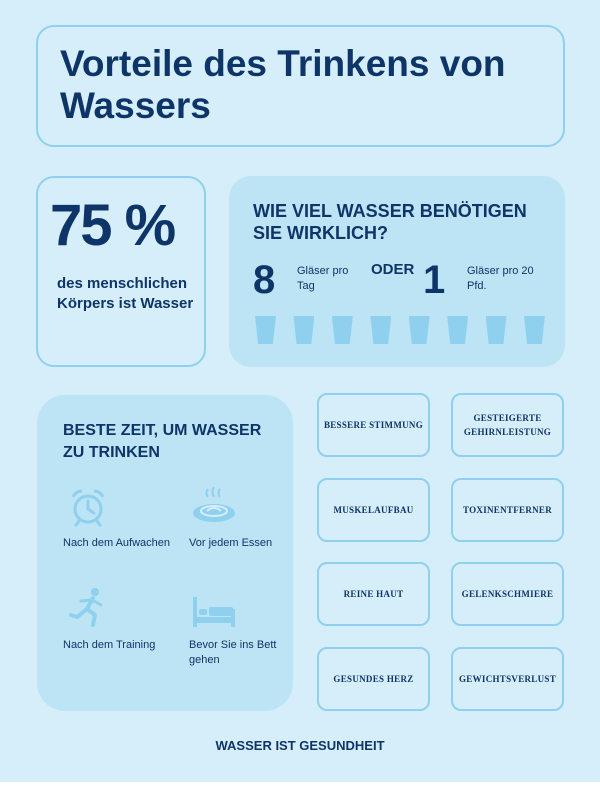 This screenshot has width=600, height=800. What do you see at coordinates (233, 652) in the screenshot?
I see `time-label-before-bed: Bevor Sie ins Bett gehen` at bounding box center [233, 652].